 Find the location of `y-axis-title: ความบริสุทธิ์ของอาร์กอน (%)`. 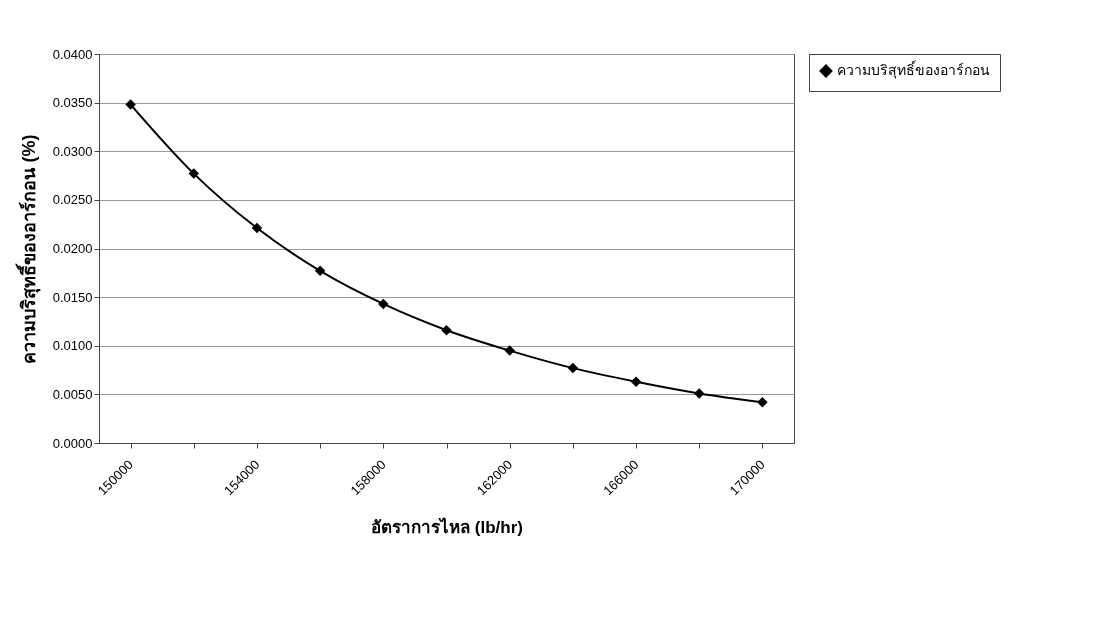

y-axis-title: ความบริสุทธิ์ของอาร์กอน (%) is located at coordinates (27, 249).